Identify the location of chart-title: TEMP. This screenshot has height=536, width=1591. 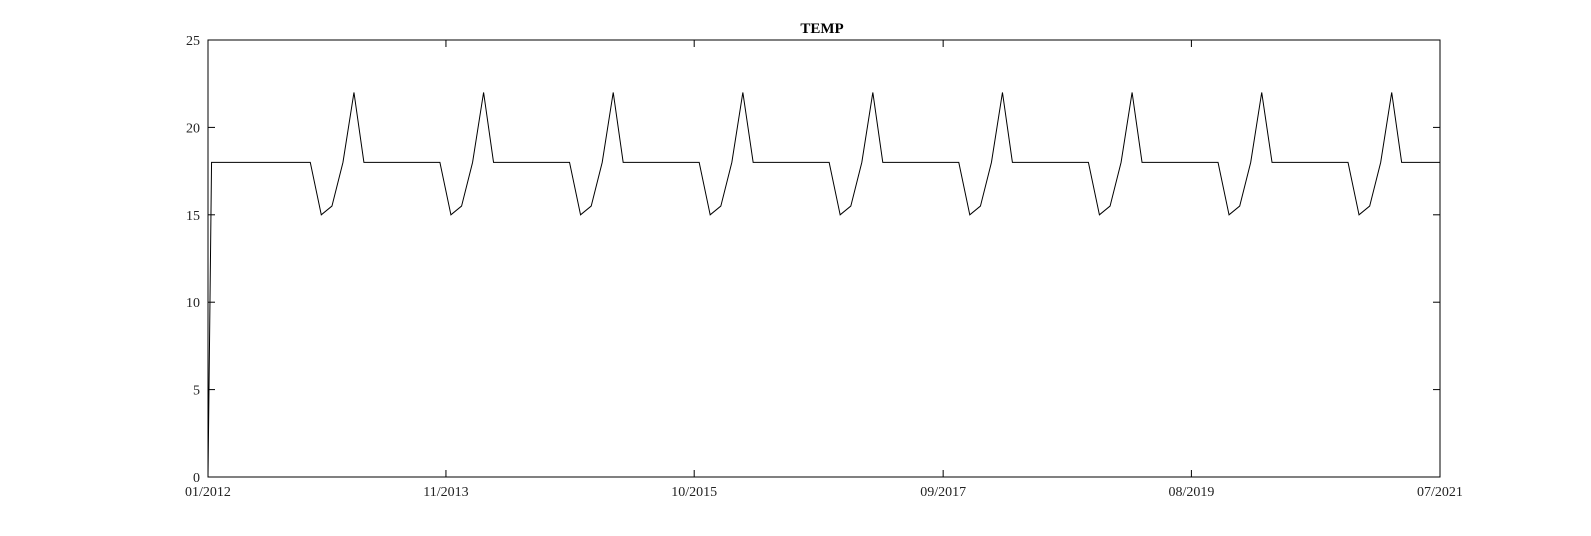
(821, 29).